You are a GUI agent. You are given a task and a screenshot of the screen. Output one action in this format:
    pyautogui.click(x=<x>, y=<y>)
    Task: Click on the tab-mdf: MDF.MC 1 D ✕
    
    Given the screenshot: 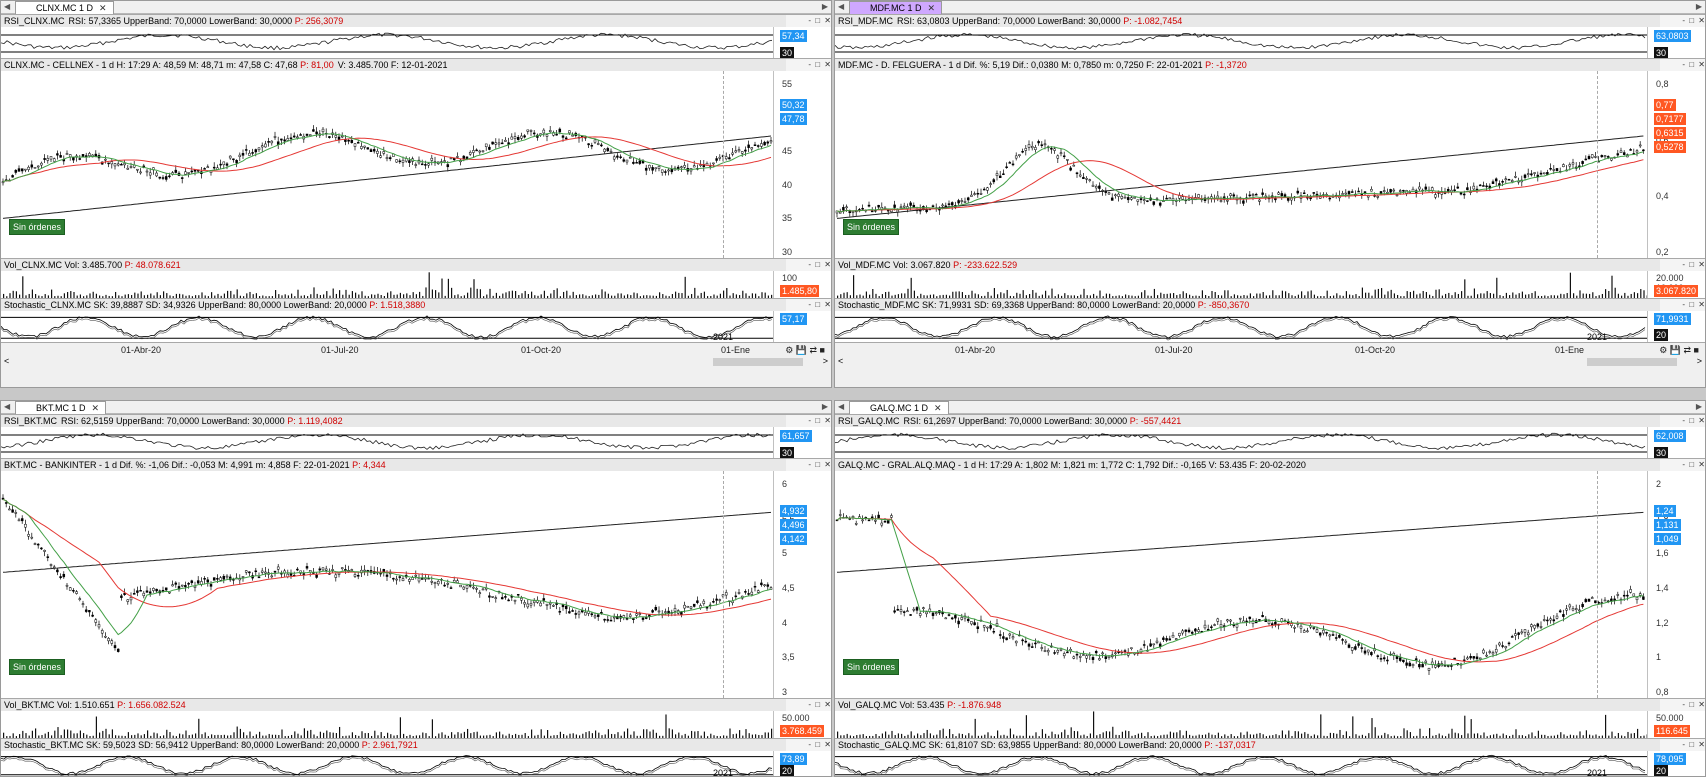 What is the action you would take?
    pyautogui.click(x=896, y=7)
    